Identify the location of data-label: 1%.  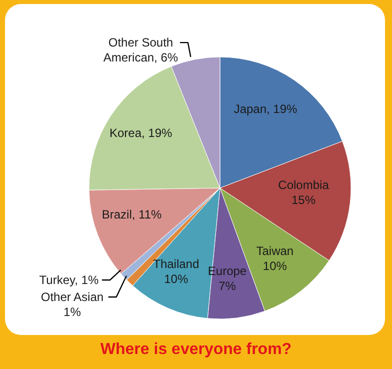
(73, 312).